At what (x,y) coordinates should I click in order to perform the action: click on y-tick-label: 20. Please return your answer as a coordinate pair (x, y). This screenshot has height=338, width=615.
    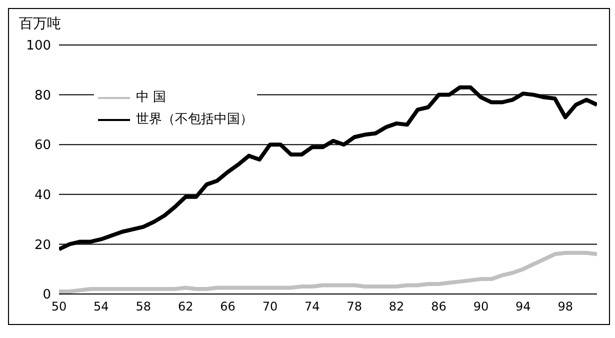
    Looking at the image, I should click on (42, 245).